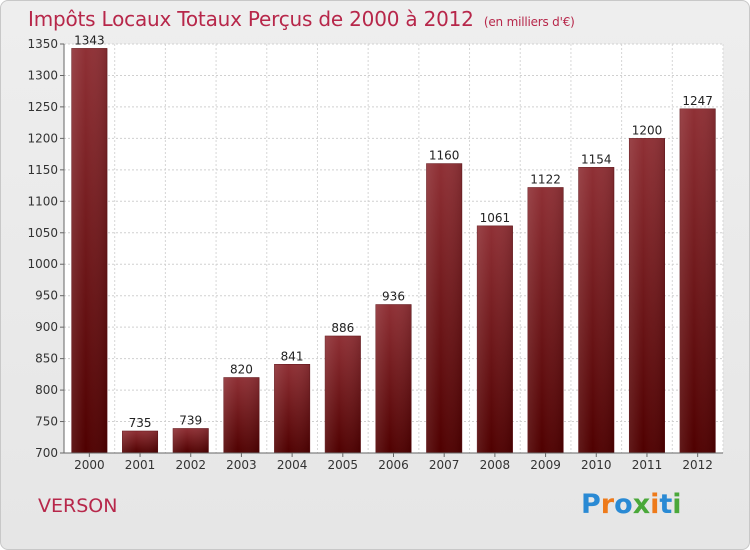 This screenshot has height=550, width=750. What do you see at coordinates (623, 504) in the screenshot?
I see `logo-letter: o` at bounding box center [623, 504].